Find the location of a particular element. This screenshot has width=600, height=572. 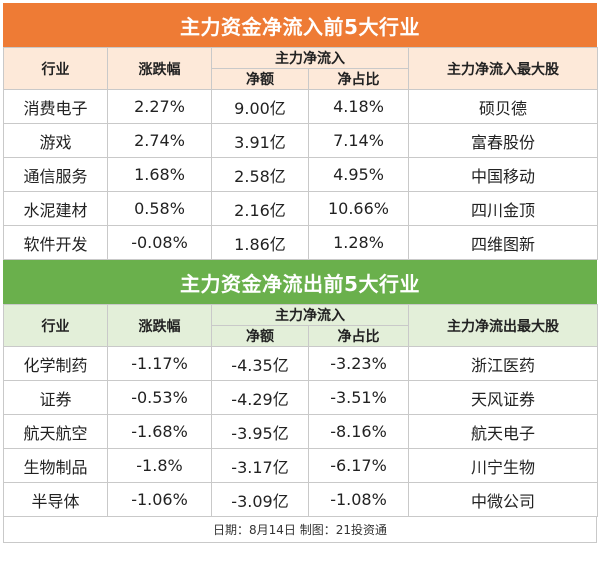

stock-cell: 中国移动 is located at coordinates (503, 174).